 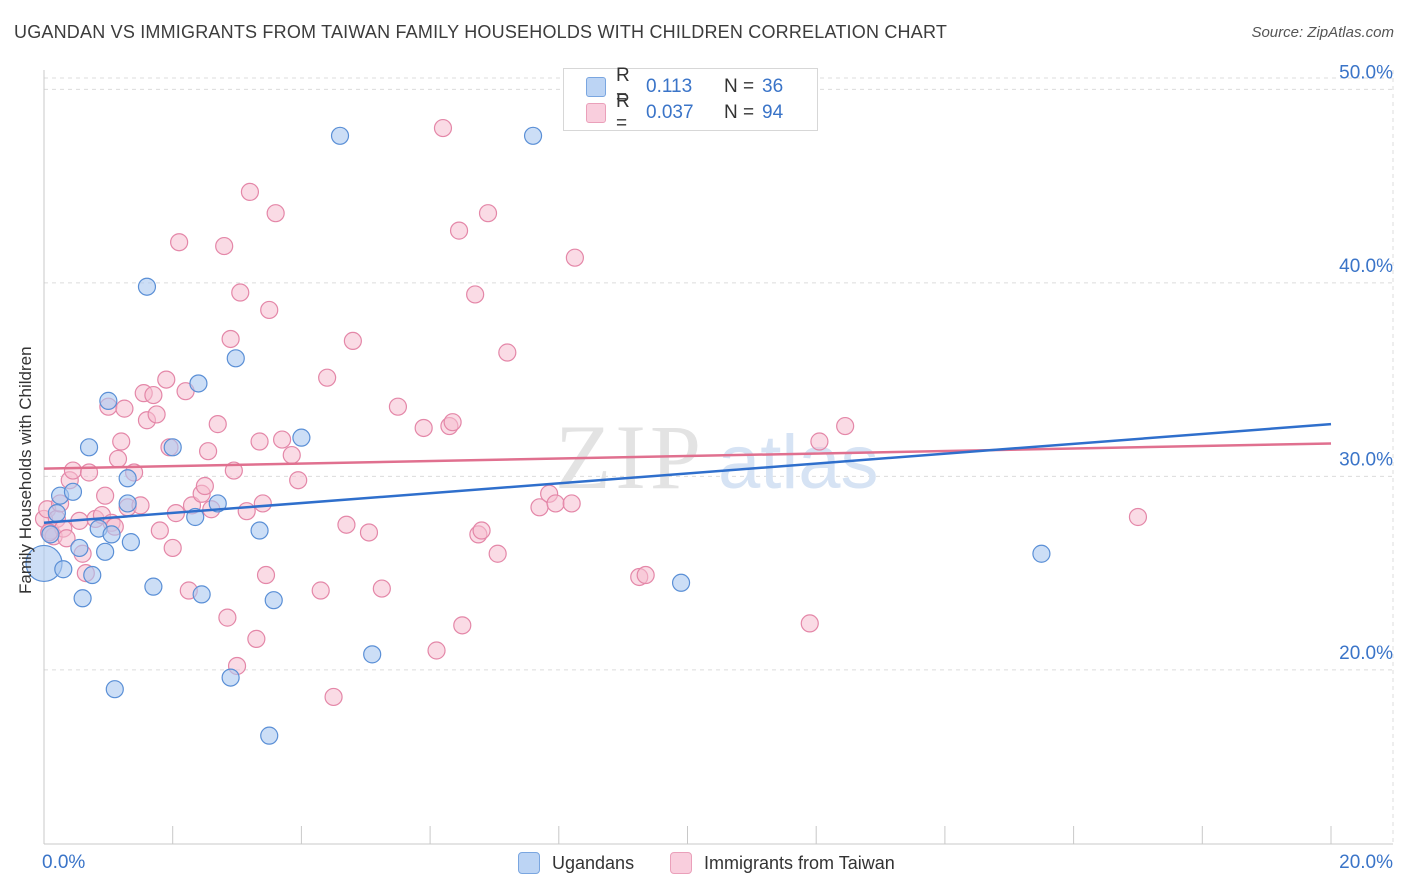 I want to click on y-axis-label: Family Households with Children, so click(x=26, y=400).